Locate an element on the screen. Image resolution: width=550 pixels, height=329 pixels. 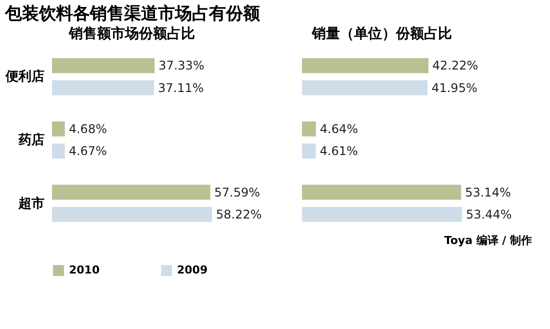
chart-subtitle: 销量（单位）份额占比 is located at coordinates (381, 33).